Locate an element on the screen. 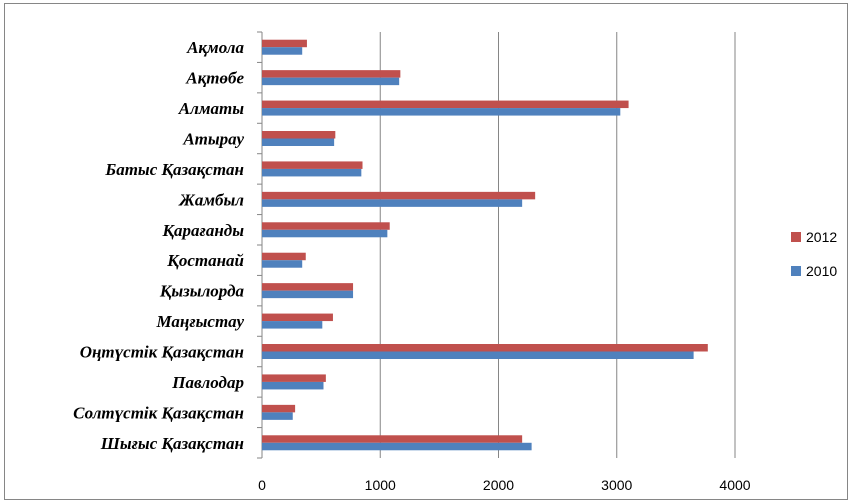  category-label: Оңтүстік Қазақстан is located at coordinates (162, 352).